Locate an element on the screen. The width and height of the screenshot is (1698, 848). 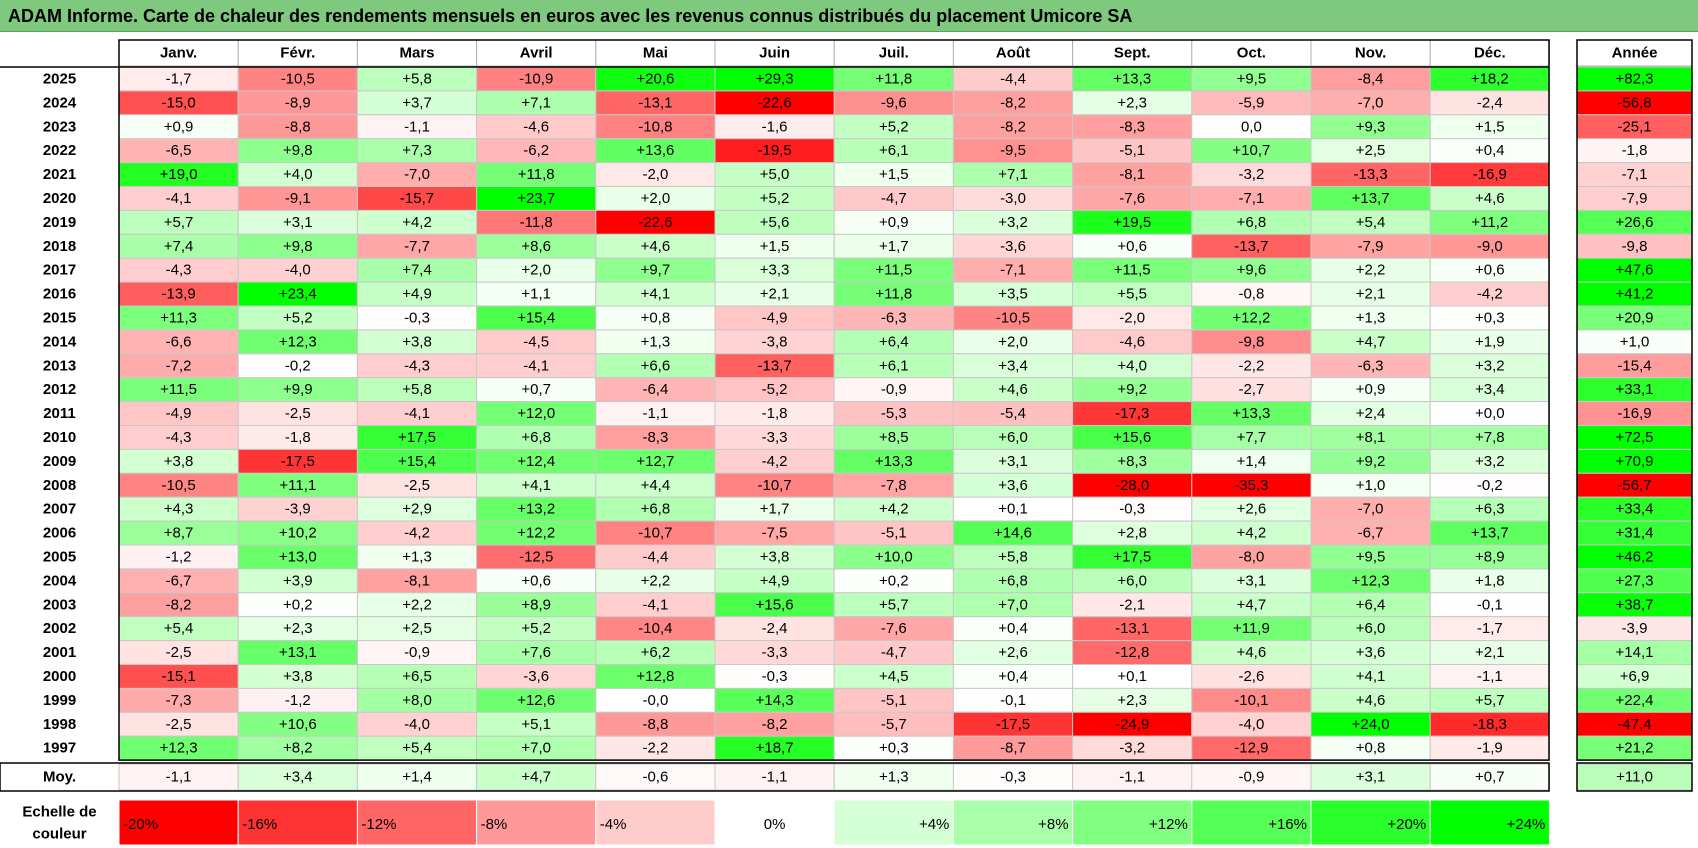
year-label: 2019 is located at coordinates (59, 222).